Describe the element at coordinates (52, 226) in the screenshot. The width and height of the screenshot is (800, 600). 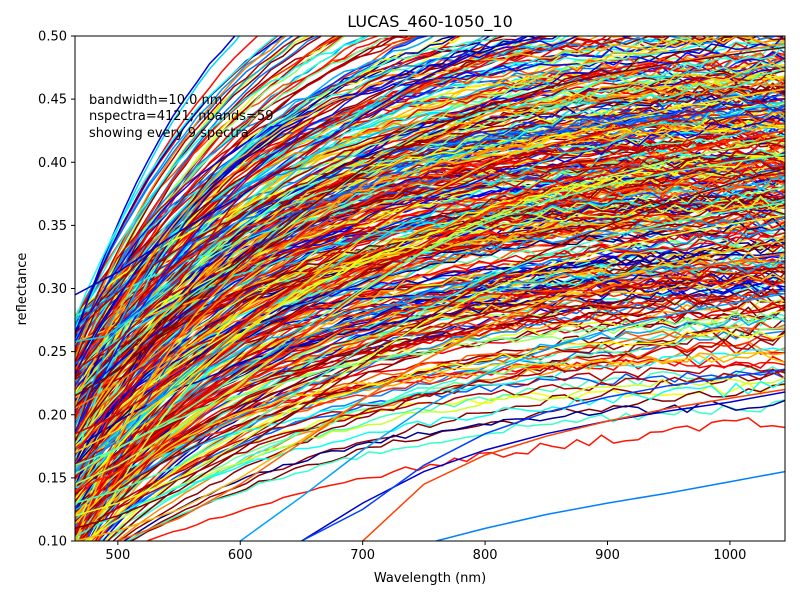
I see `y-tick-label: 0.35` at that location.